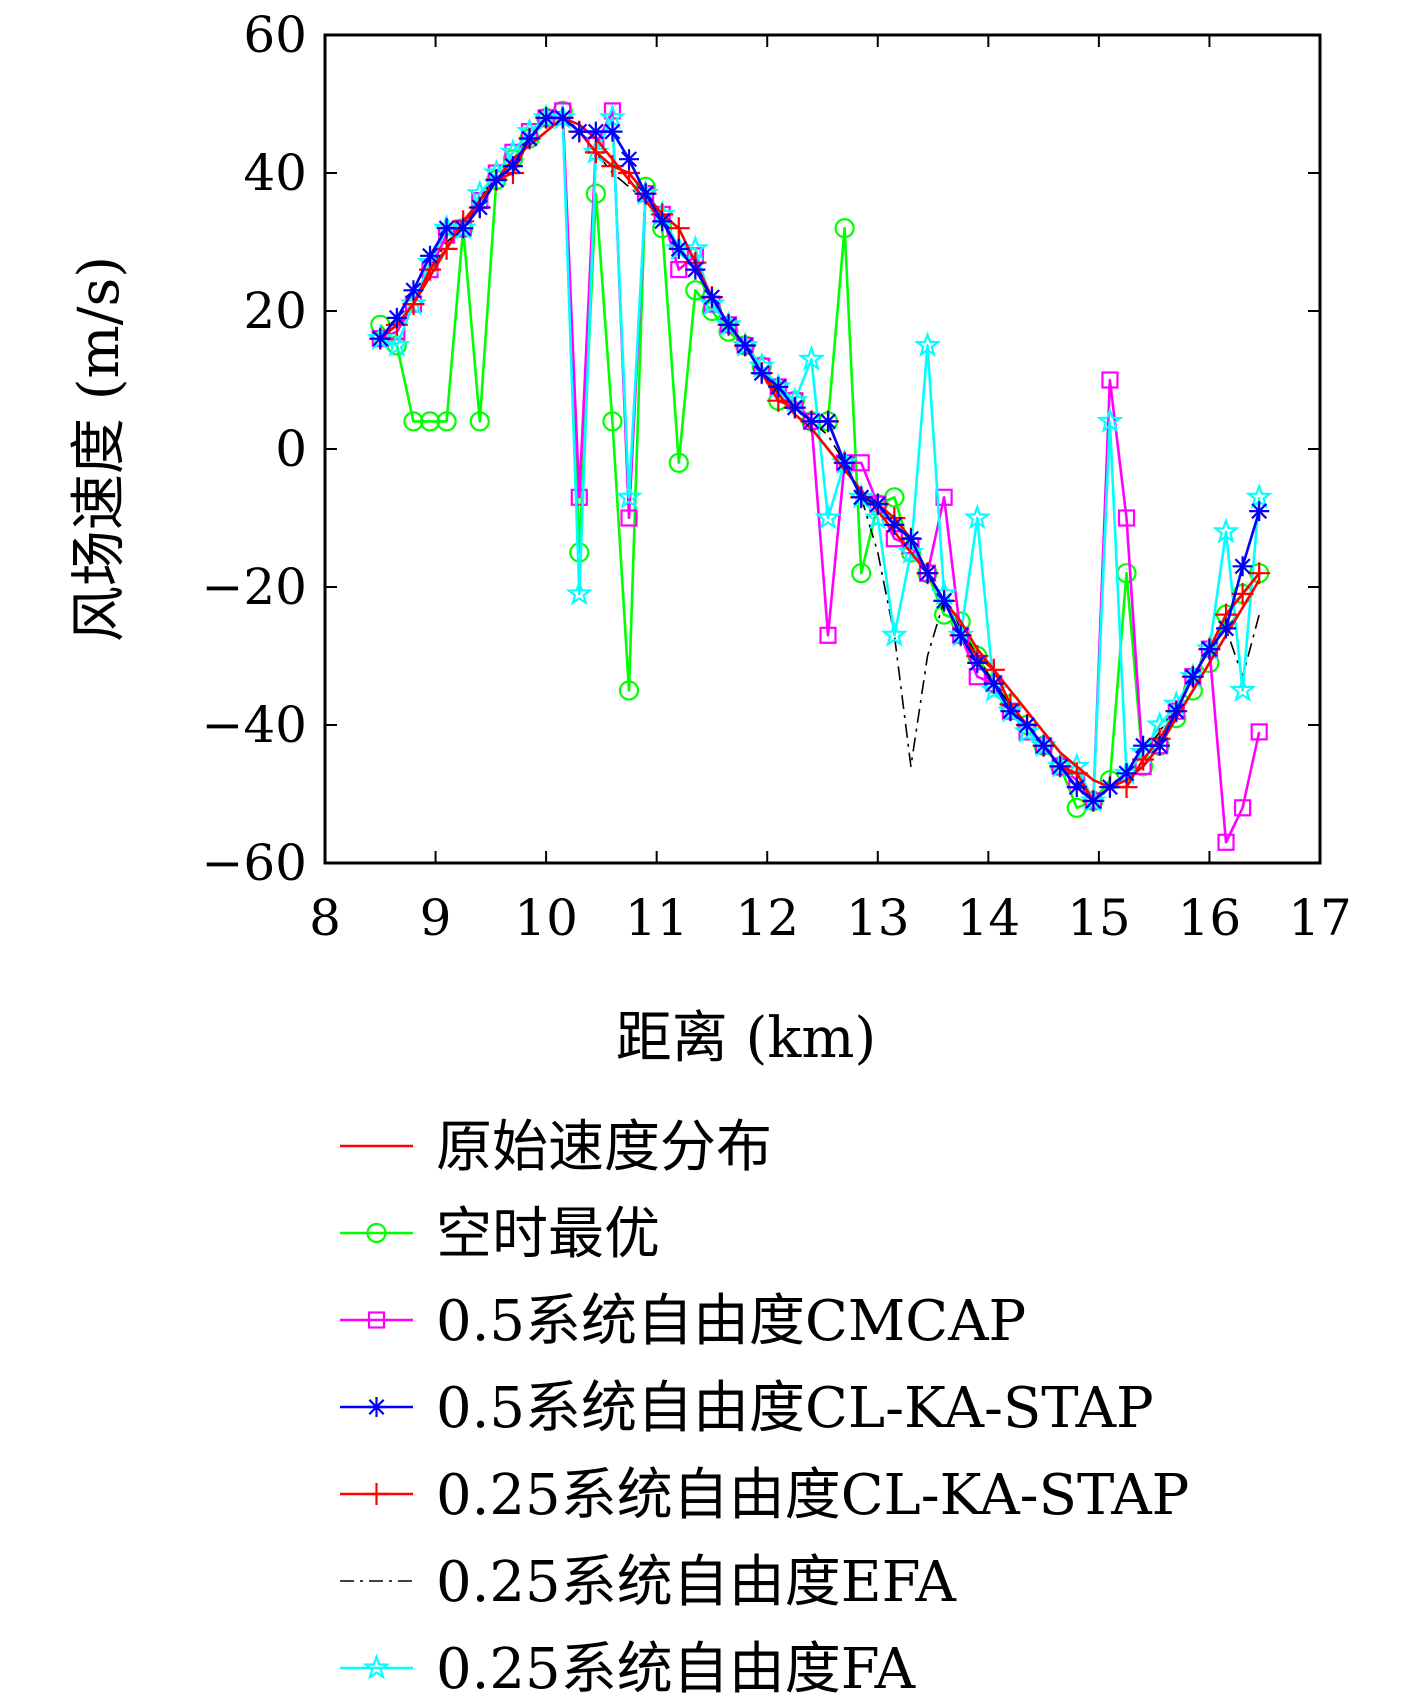  I want to click on legend-item: 0.5系统自由度CL-KA-STAP, so click(747, 1408).